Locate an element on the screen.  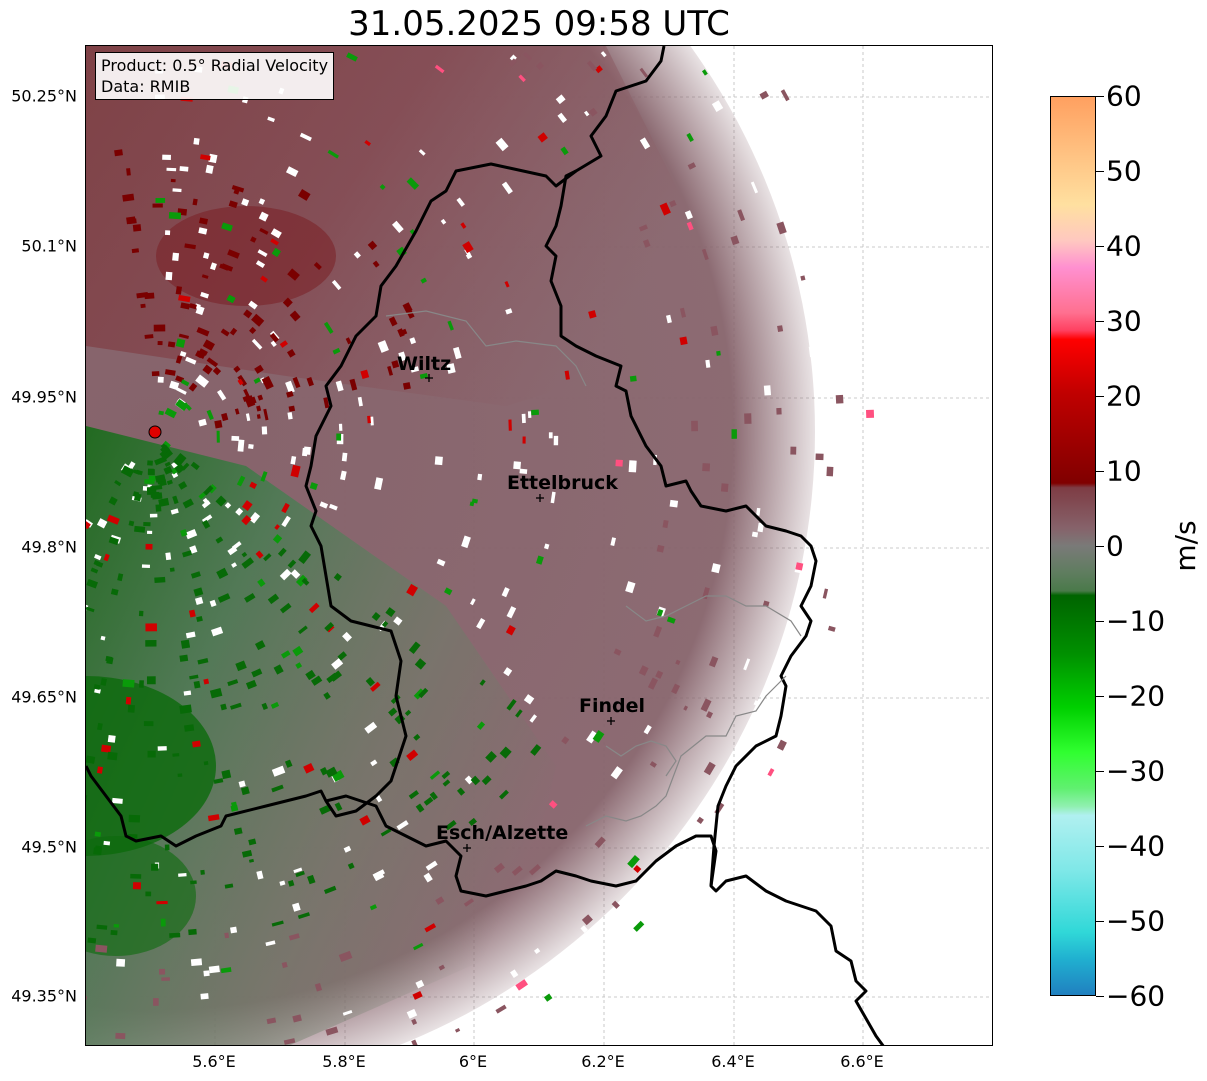
lat-tick-label: 49.35°N is located at coordinates (44, 996).